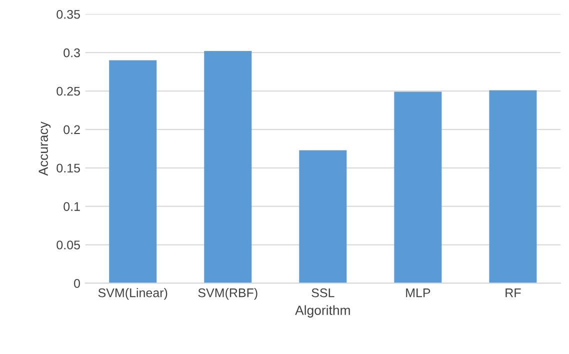  What do you see at coordinates (68, 14) in the screenshot?
I see `y-tick-label: 0.35` at bounding box center [68, 14].